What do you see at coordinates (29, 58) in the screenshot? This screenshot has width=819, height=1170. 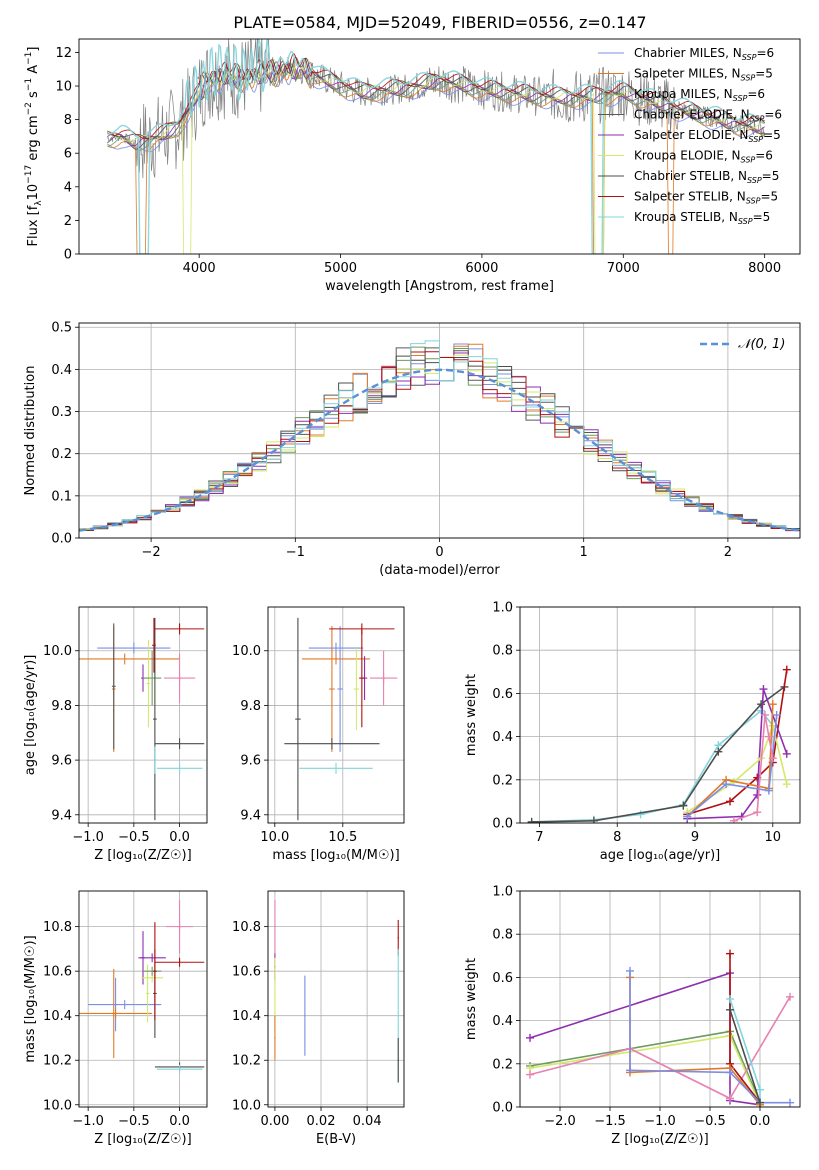 I see `y-axis-label-part: −1` at bounding box center [29, 58].